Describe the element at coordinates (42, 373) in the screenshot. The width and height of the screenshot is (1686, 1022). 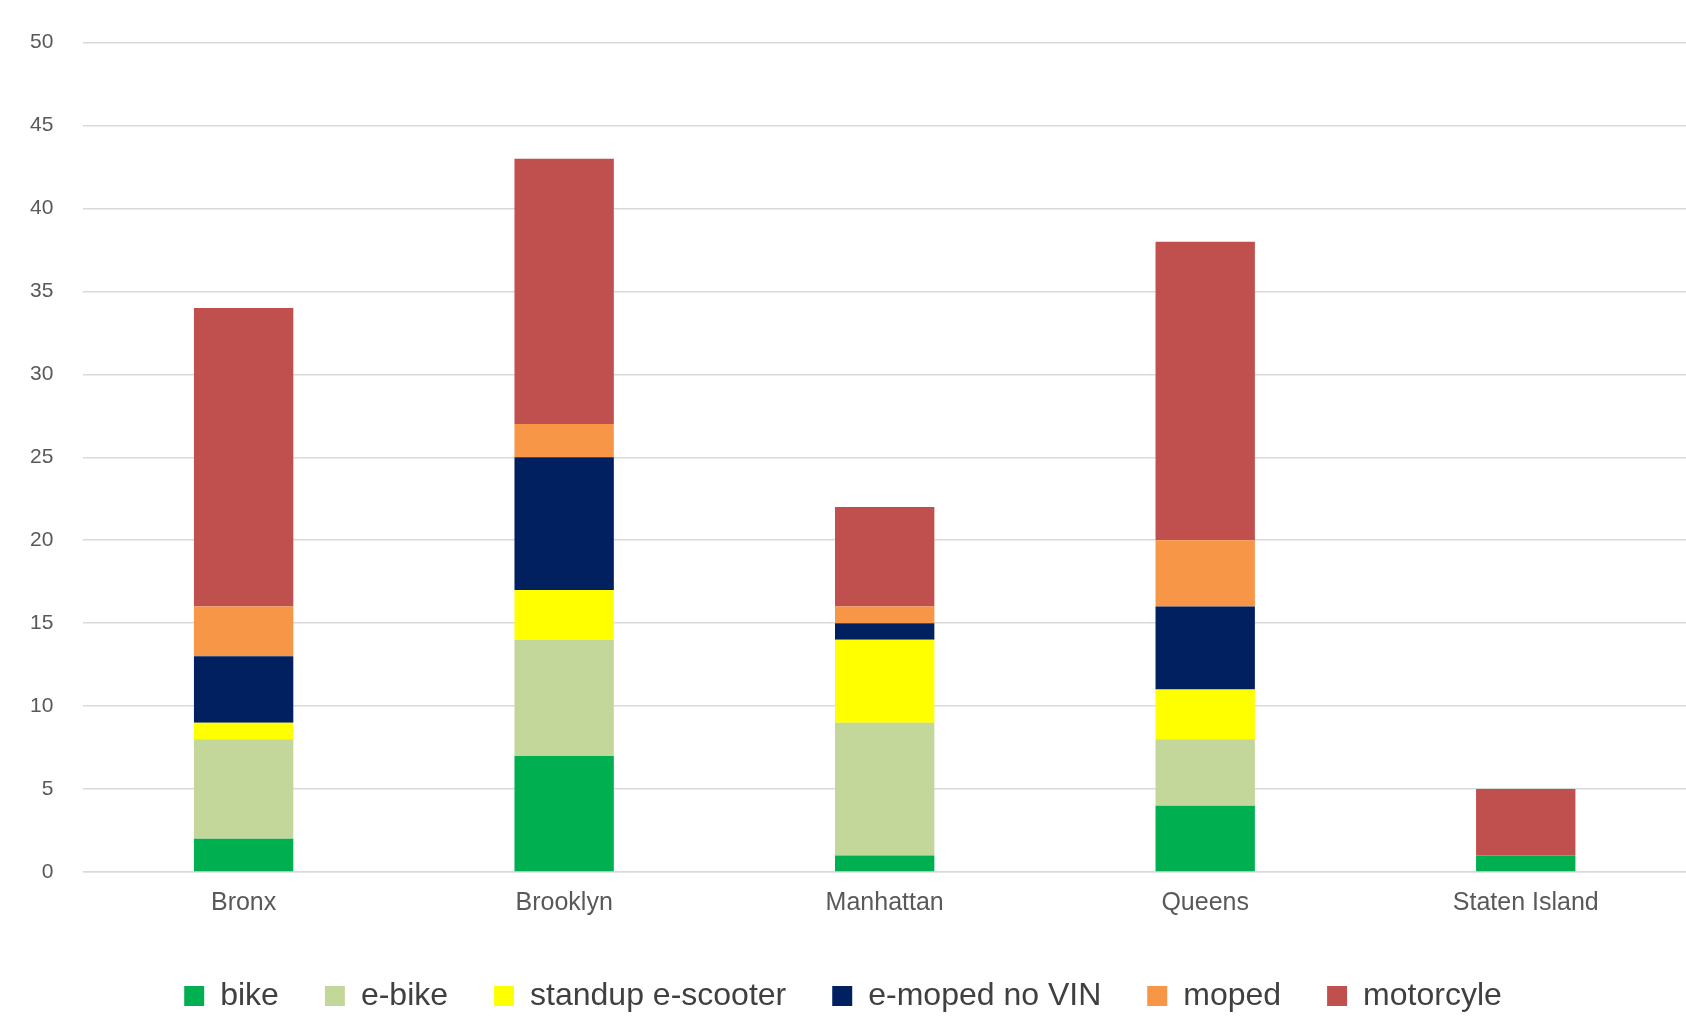
I see `y-tick-label: 30` at that location.